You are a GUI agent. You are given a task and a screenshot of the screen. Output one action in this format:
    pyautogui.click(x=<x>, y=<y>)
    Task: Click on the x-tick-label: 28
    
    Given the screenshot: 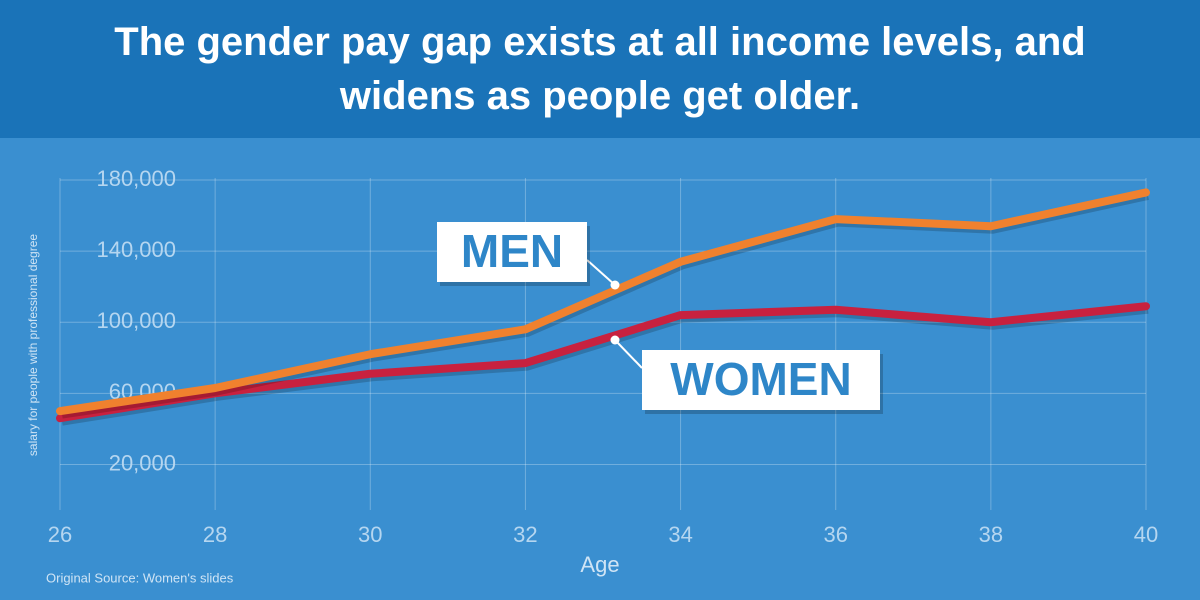 What is the action you would take?
    pyautogui.click(x=215, y=534)
    